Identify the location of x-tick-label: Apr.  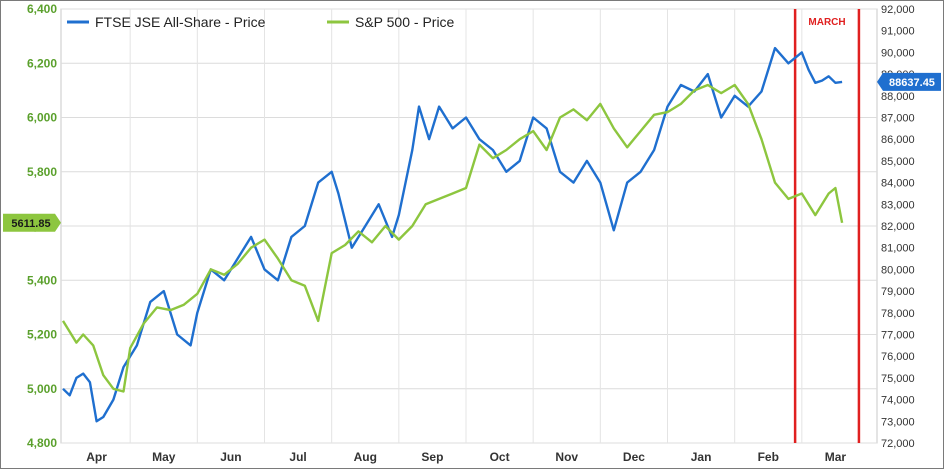
(96, 457).